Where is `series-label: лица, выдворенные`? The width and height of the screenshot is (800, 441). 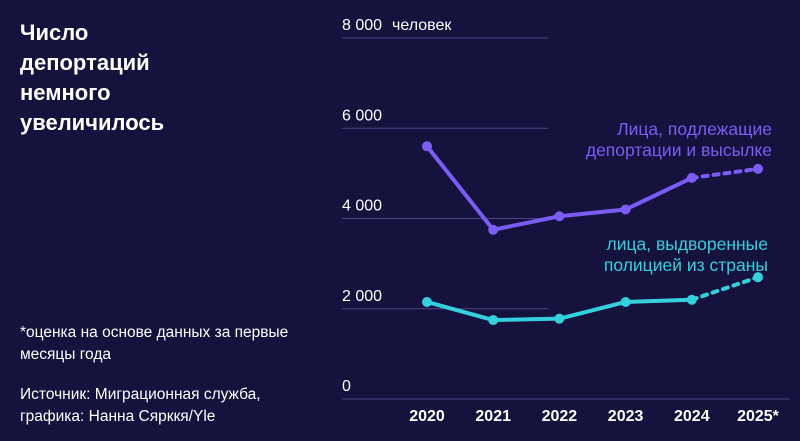 series-label: лица, выдворенные is located at coordinates (688, 244).